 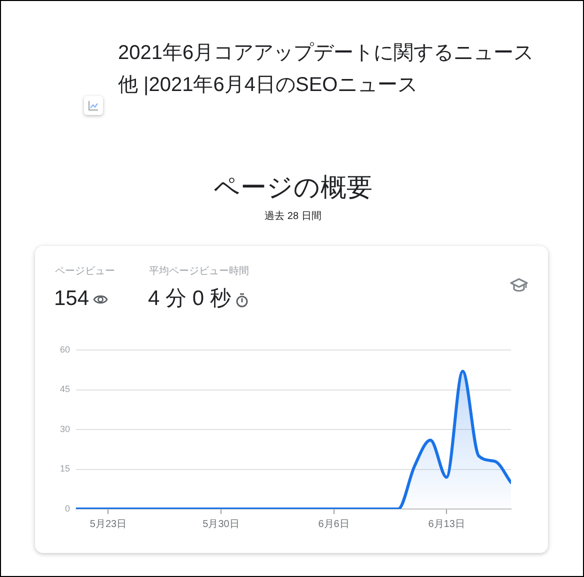 What do you see at coordinates (72, 299) in the screenshot?
I see `text: 154` at bounding box center [72, 299].